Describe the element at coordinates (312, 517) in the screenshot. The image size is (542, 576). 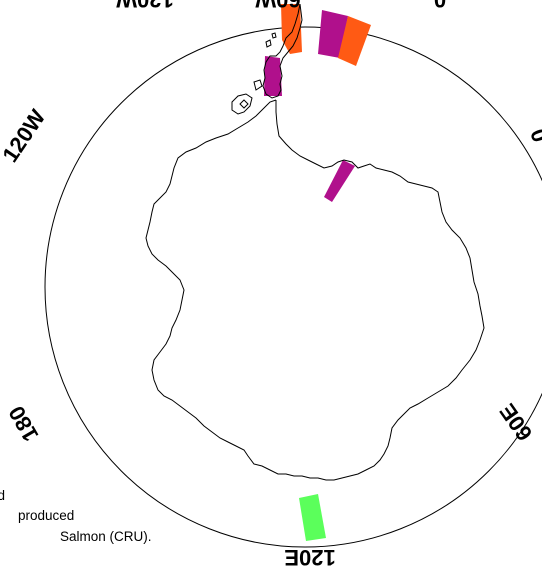
I see `region-green-south` at that location.